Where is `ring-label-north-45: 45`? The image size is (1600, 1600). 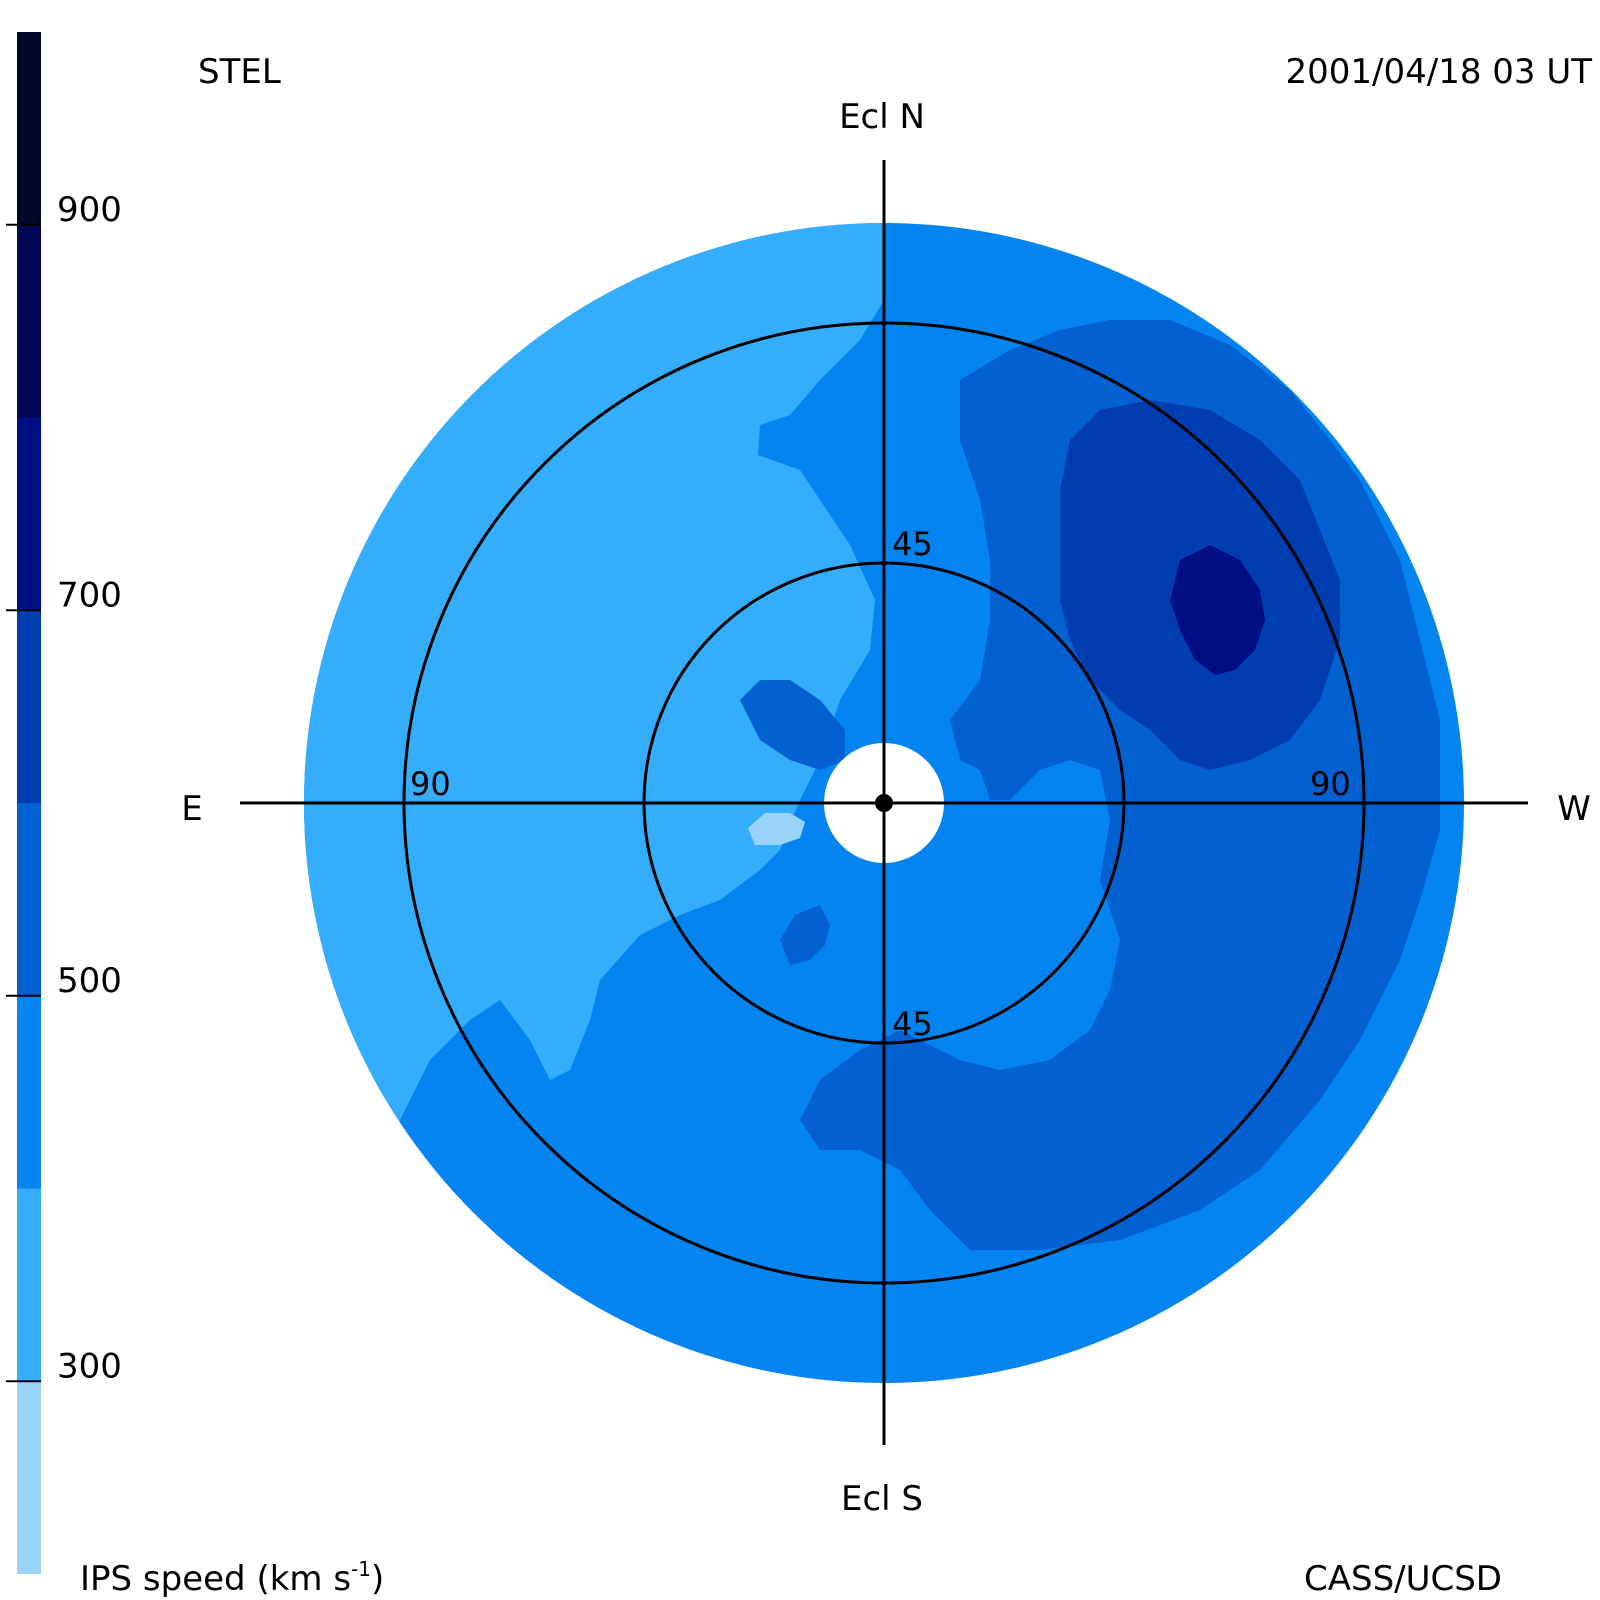 ring-label-north-45: 45 is located at coordinates (912, 544).